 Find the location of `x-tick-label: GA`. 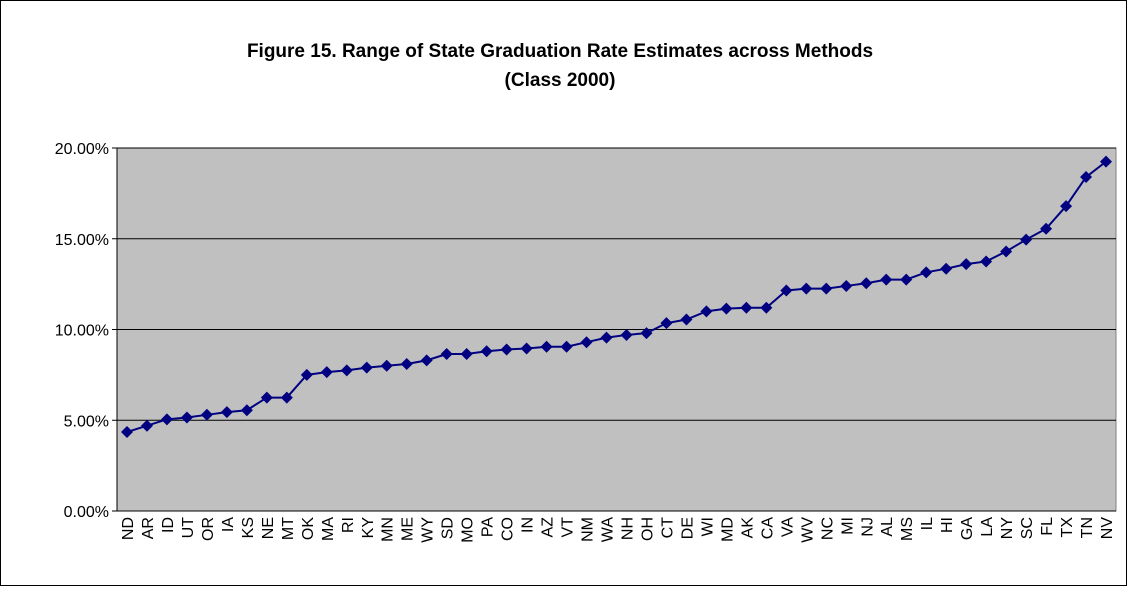

x-tick-label: GA is located at coordinates (967, 528).